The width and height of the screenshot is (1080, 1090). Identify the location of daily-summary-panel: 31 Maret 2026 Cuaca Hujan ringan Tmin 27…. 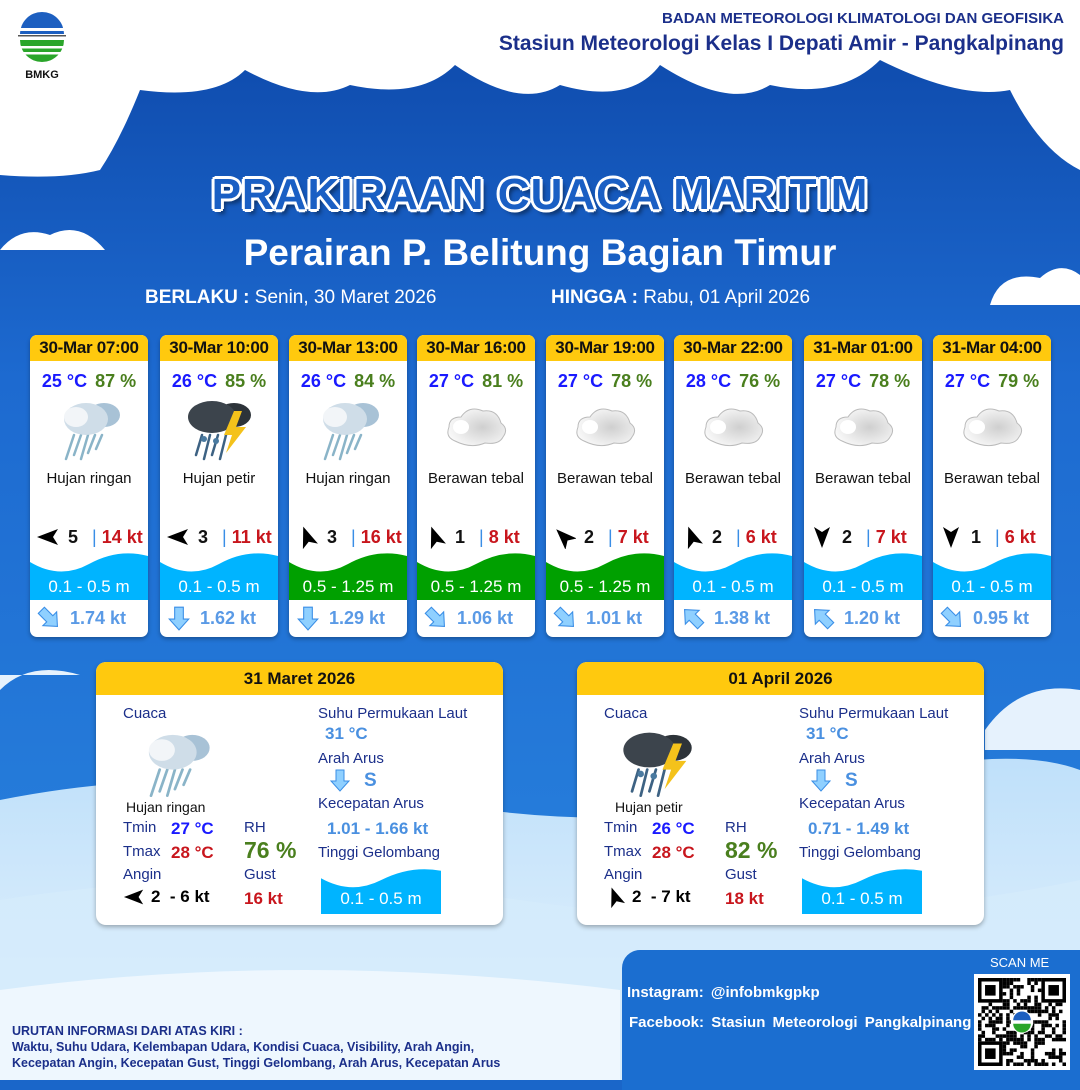
(299, 793).